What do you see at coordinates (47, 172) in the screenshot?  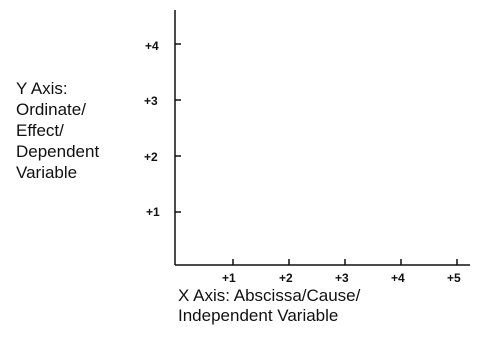 I see `y-axis-title-line: Variable` at bounding box center [47, 172].